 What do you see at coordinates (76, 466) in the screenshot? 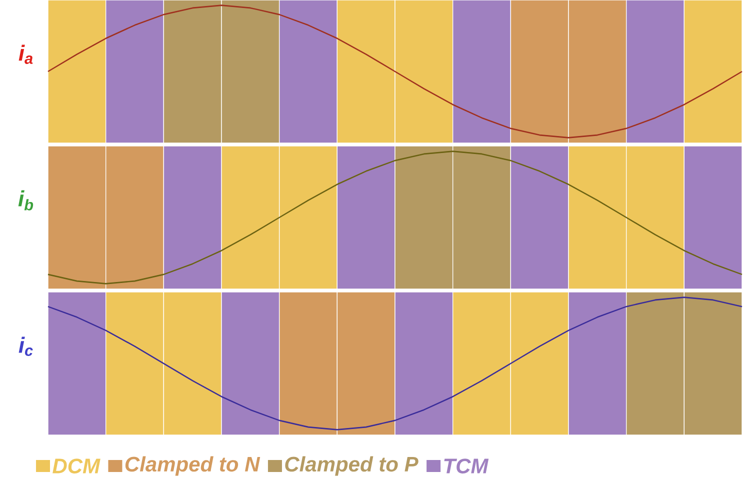
I see `text: DCM` at bounding box center [76, 466].